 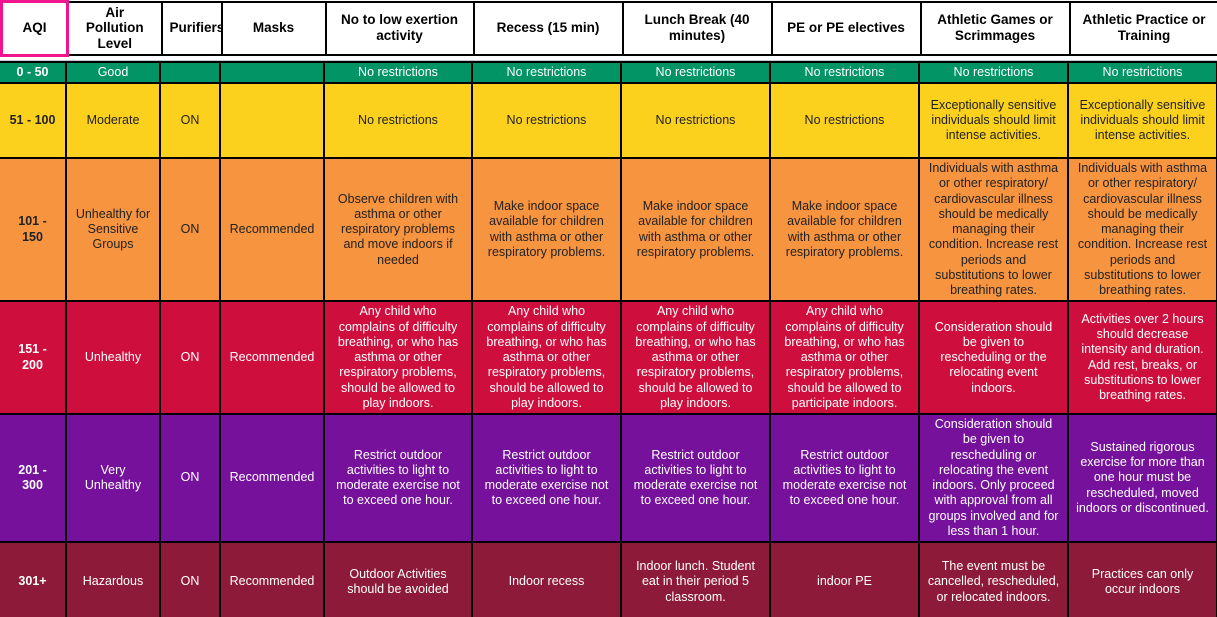 What do you see at coordinates (190, 230) in the screenshot?
I see `cell-101-150-purifiers: ON` at bounding box center [190, 230].